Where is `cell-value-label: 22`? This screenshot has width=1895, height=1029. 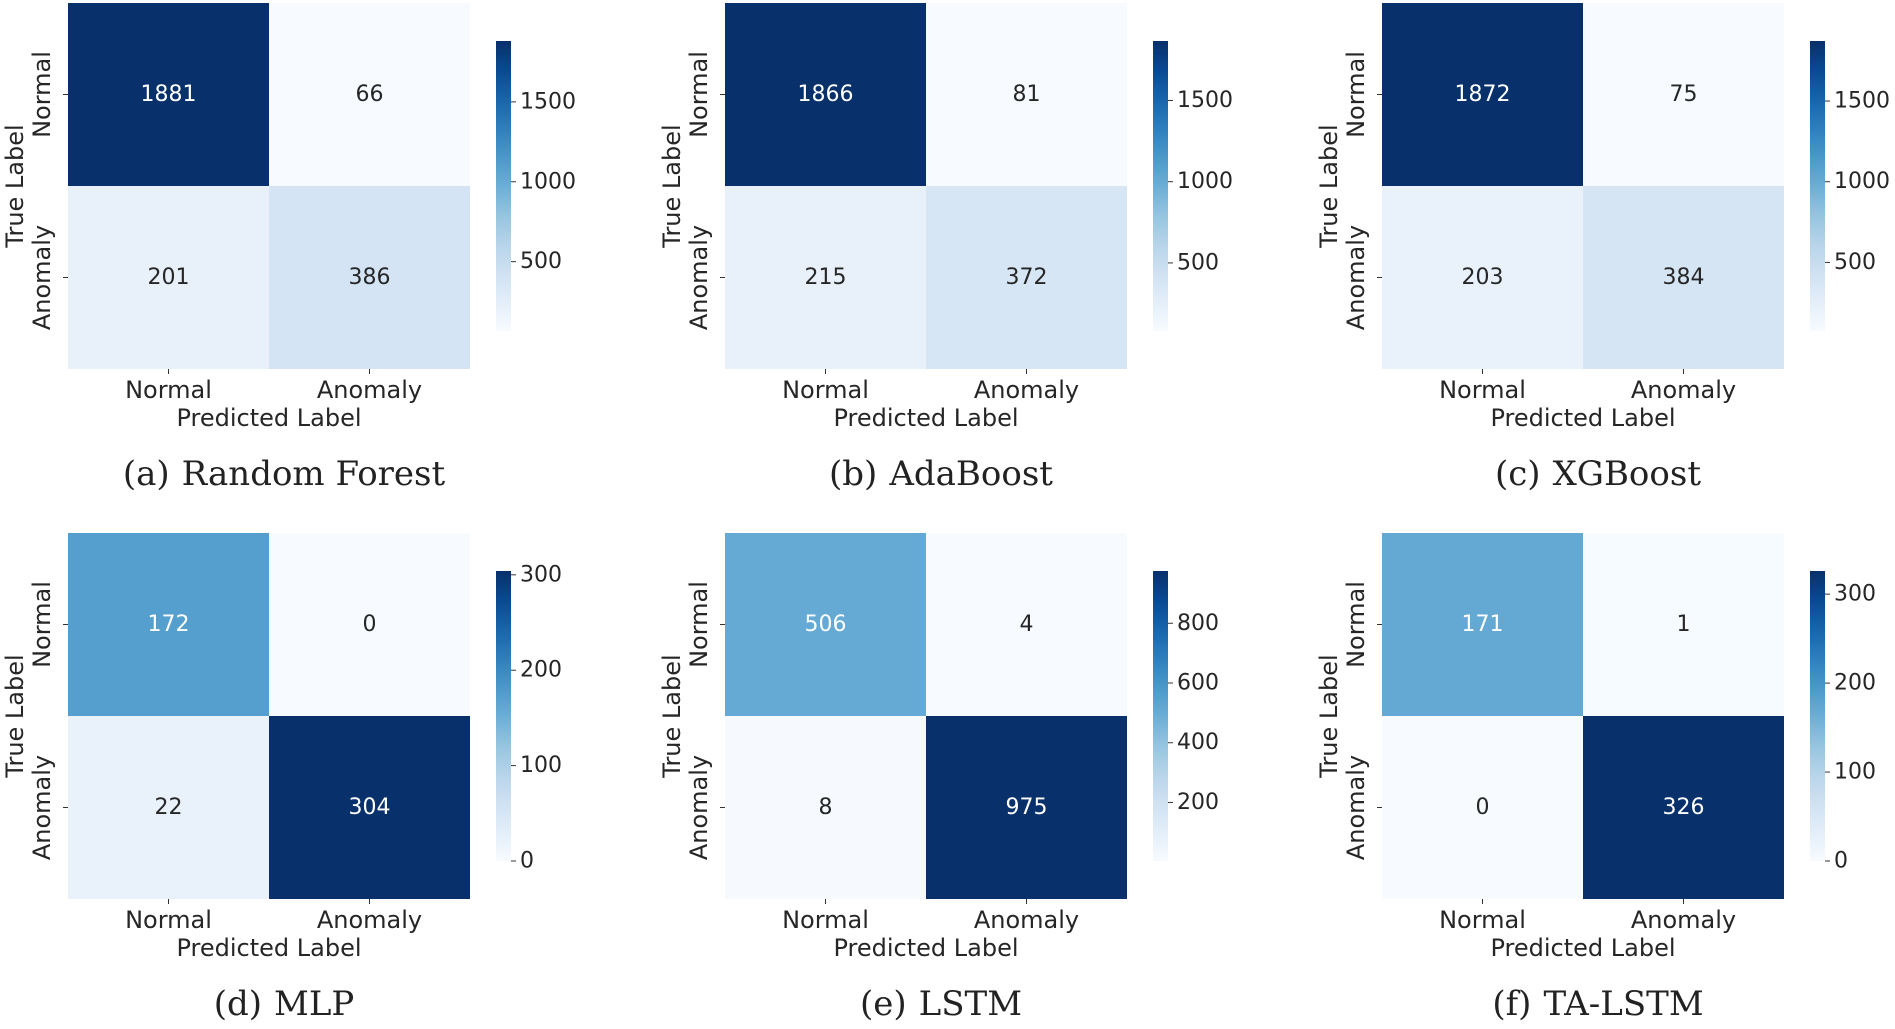 cell-value-label: 22 is located at coordinates (169, 807).